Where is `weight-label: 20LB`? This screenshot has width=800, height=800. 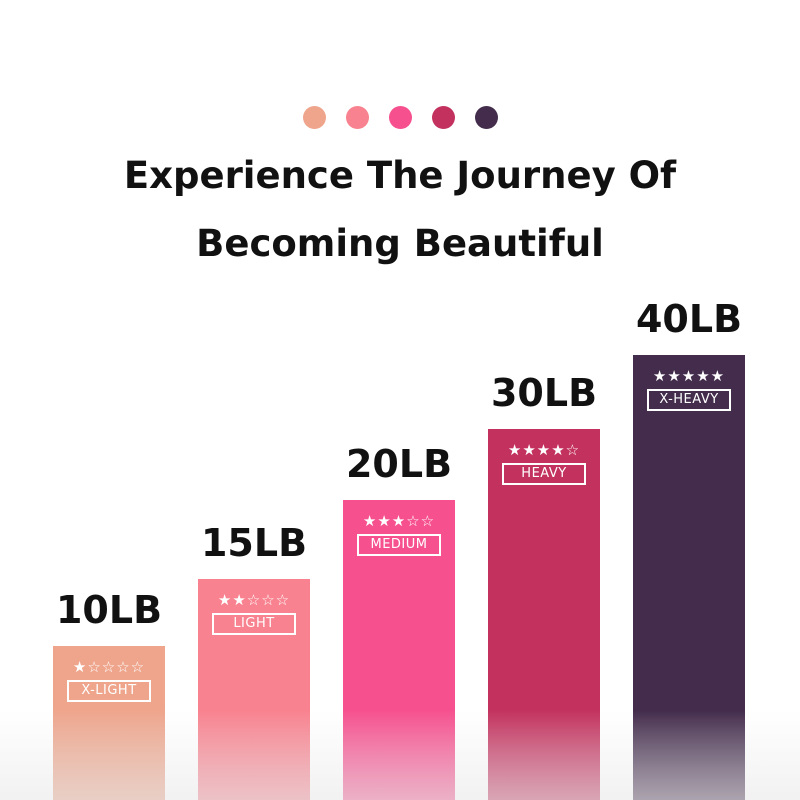
weight-label: 20LB is located at coordinates (399, 464).